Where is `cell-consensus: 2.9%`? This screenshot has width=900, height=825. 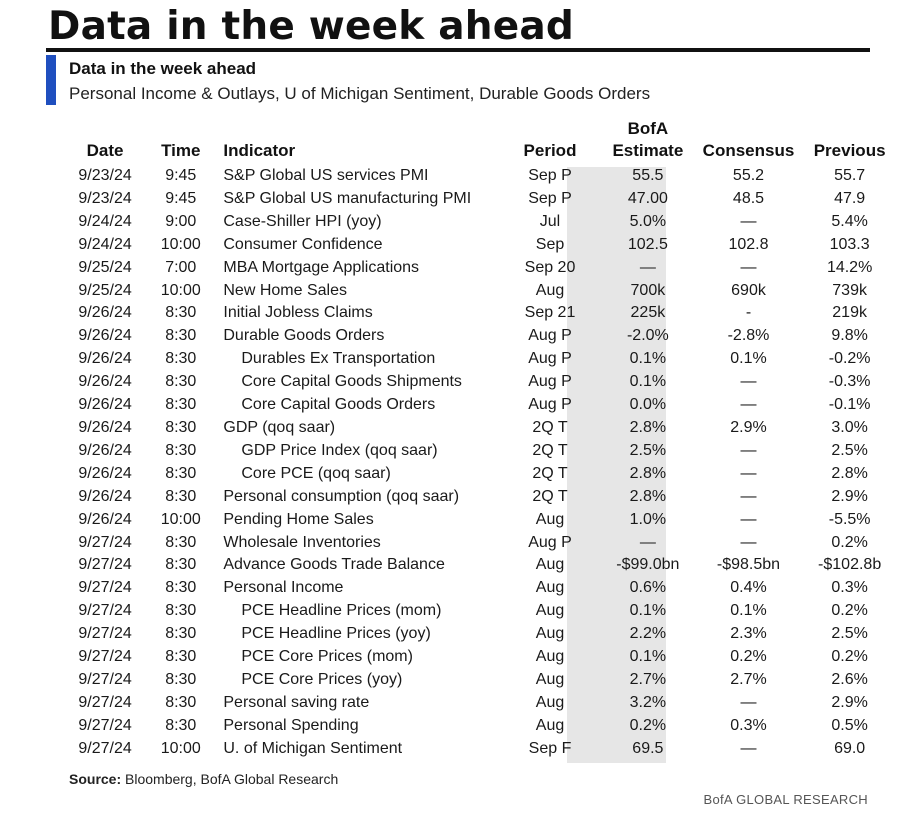 cell-consensus: 2.9% is located at coordinates (748, 427).